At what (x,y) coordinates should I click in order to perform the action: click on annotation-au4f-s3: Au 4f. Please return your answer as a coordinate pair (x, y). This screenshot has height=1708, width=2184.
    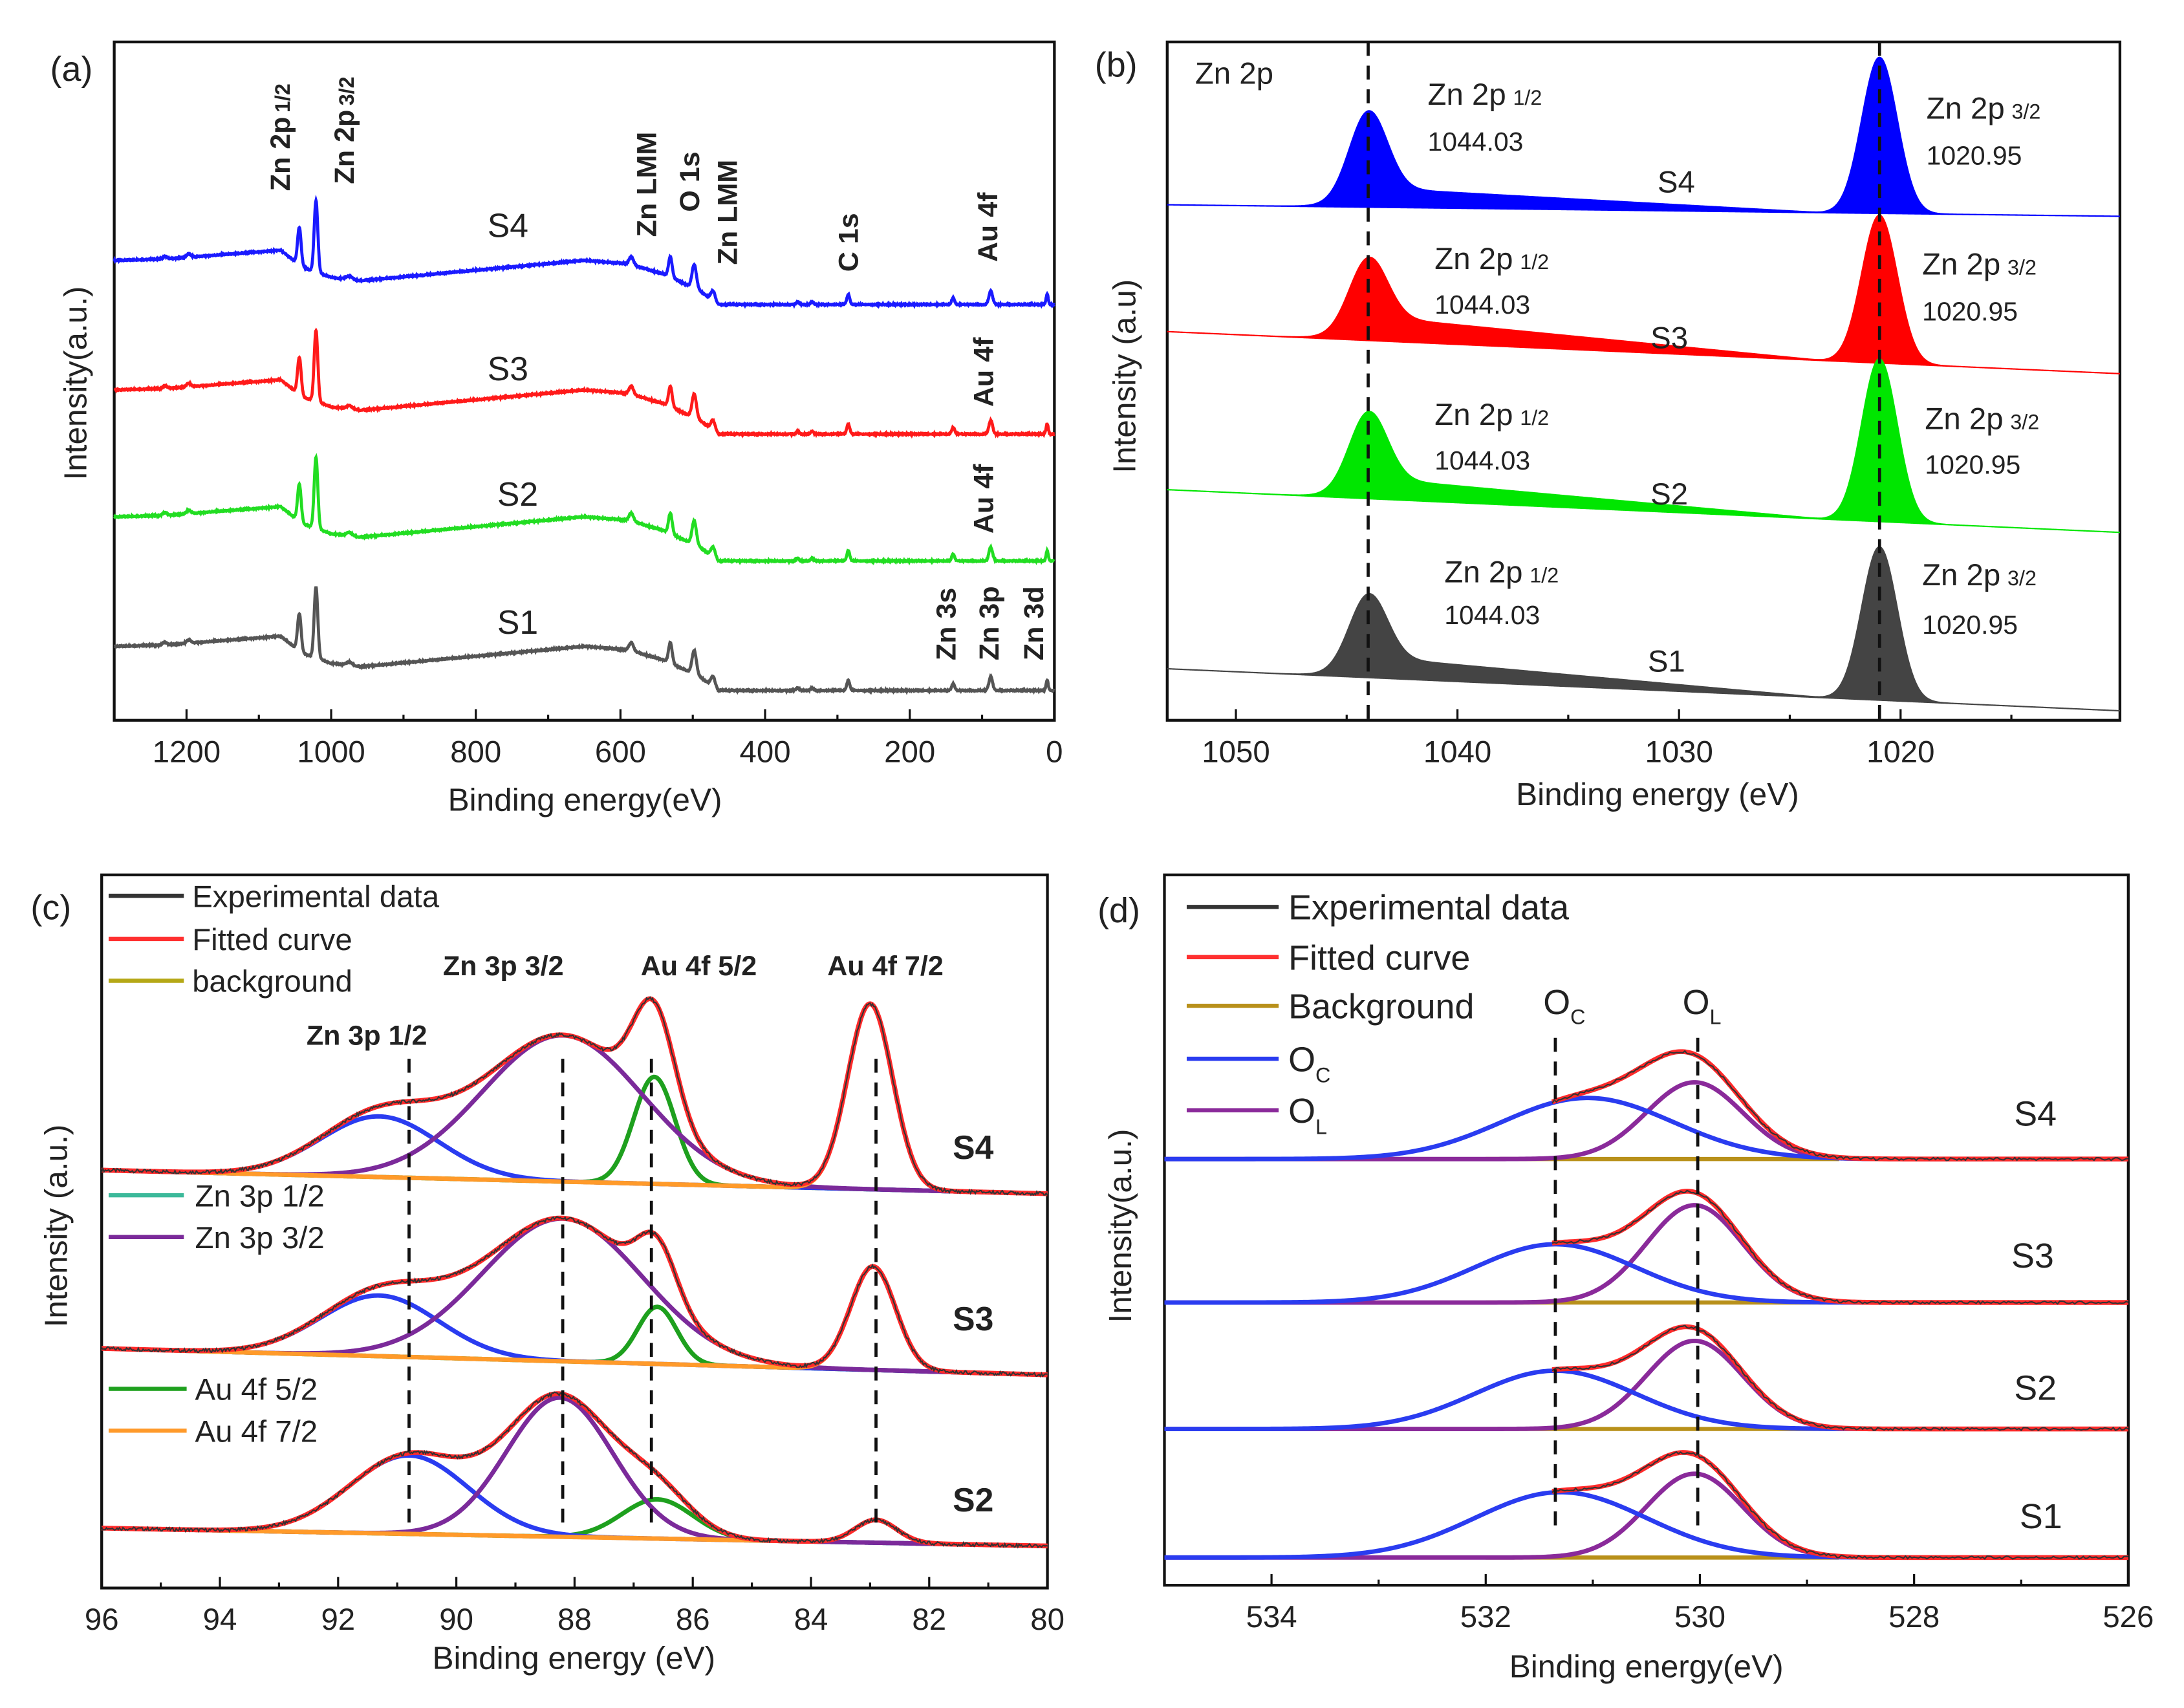
    Looking at the image, I should click on (984, 372).